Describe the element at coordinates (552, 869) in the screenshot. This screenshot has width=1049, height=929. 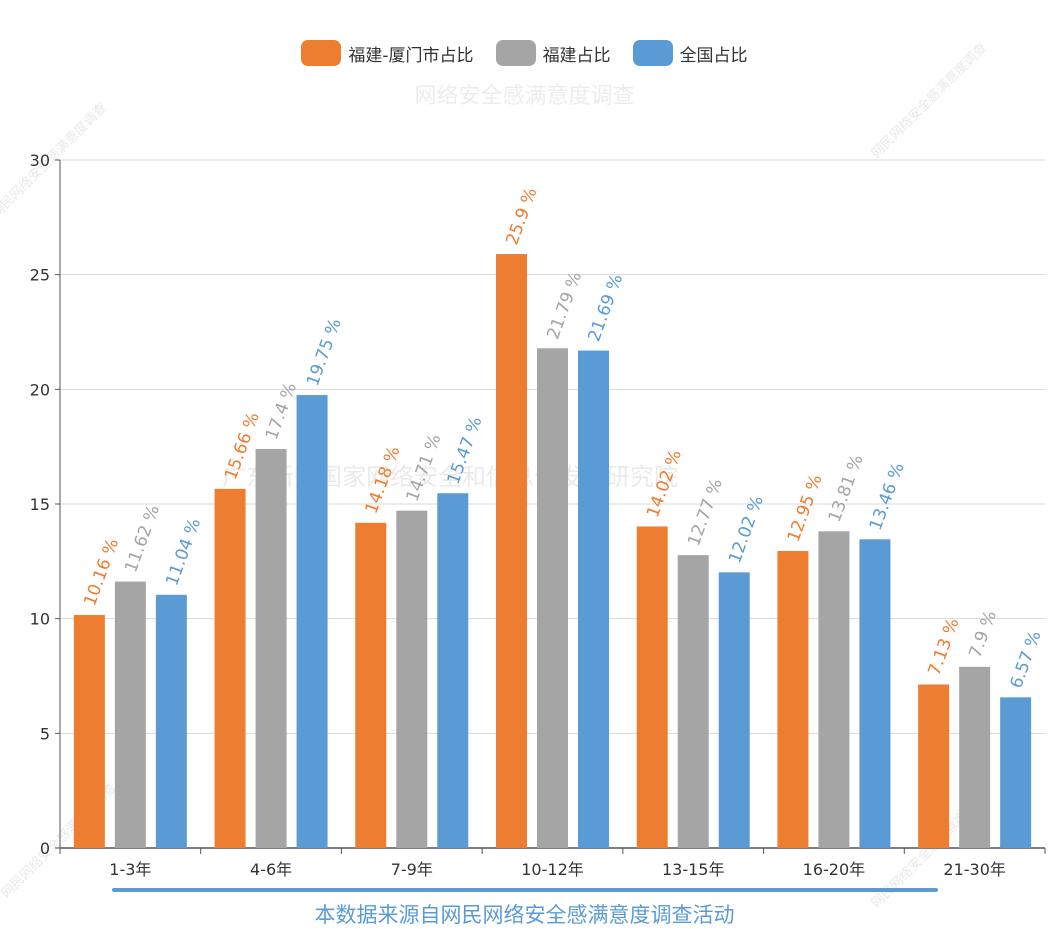
I see `x-tick-label: 10-12年` at that location.